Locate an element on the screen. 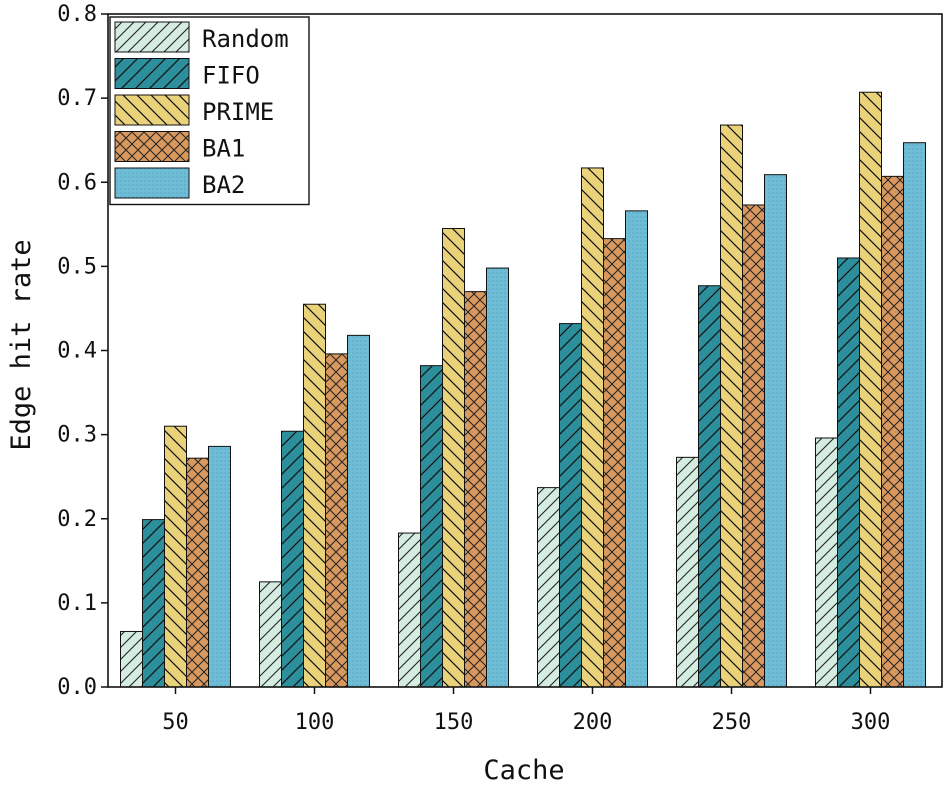 Image resolution: width=950 pixels, height=790 pixels. y-tick-label: 0.4 is located at coordinates (77, 351).